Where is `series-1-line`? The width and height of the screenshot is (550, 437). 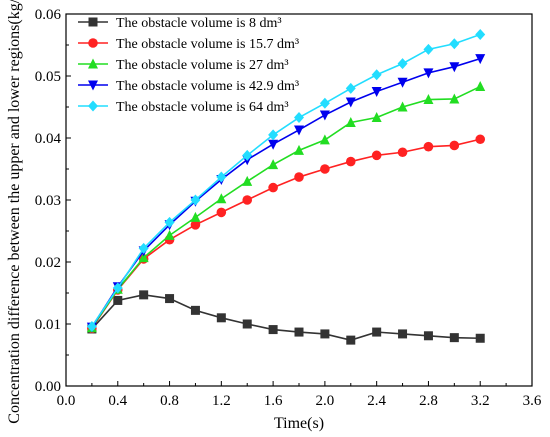 series-1-line is located at coordinates (286, 317).